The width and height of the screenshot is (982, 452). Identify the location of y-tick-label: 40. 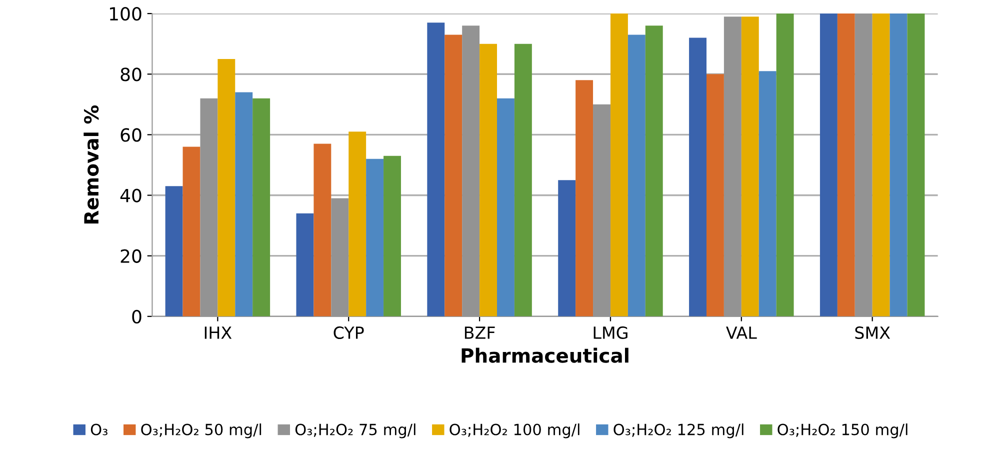
(131, 195).